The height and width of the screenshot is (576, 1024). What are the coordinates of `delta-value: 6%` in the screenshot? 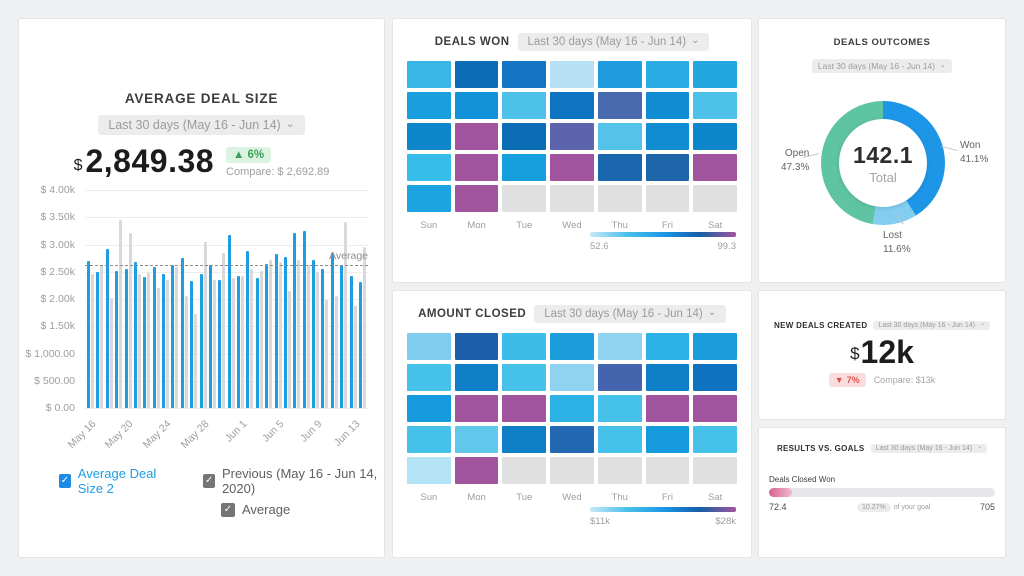 It's located at (256, 155).